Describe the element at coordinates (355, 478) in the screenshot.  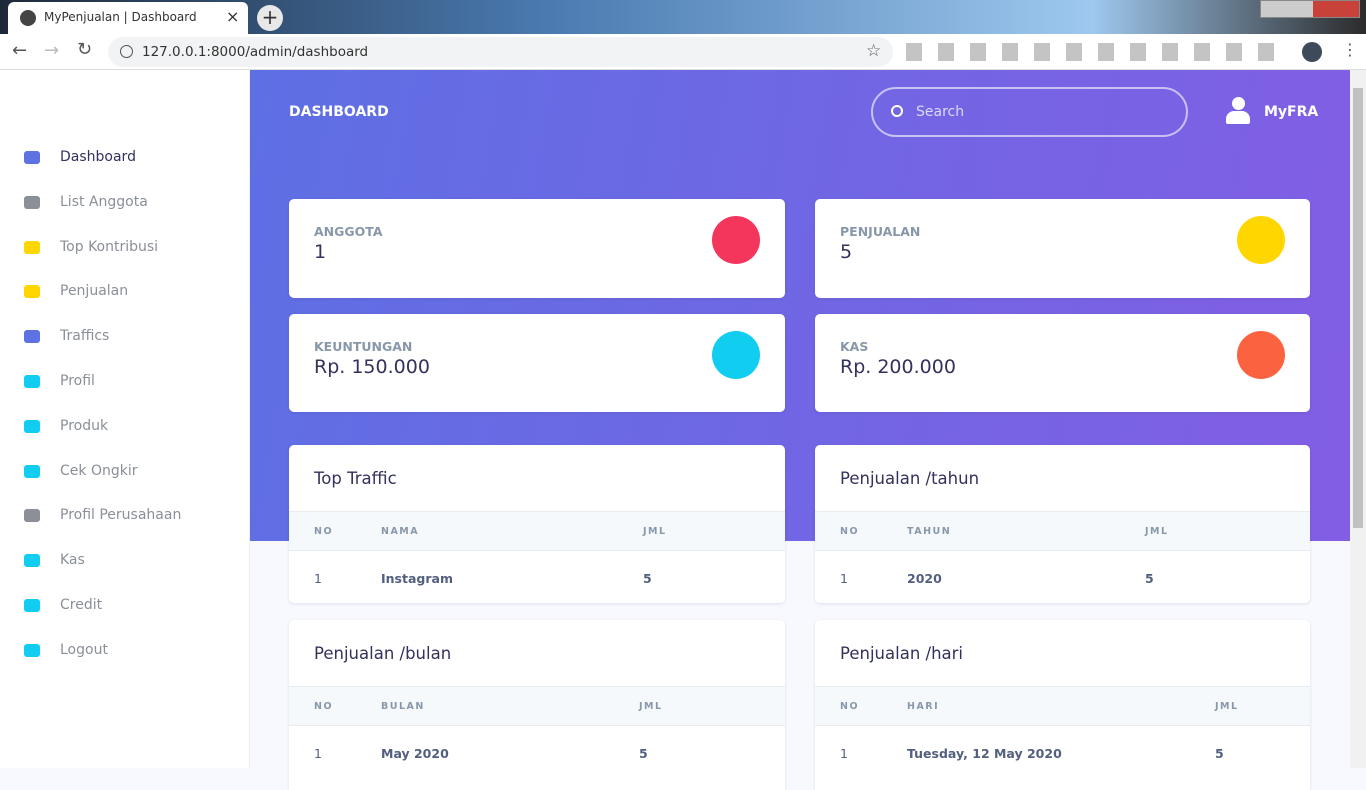
I see `table-title: Top Traffic` at that location.